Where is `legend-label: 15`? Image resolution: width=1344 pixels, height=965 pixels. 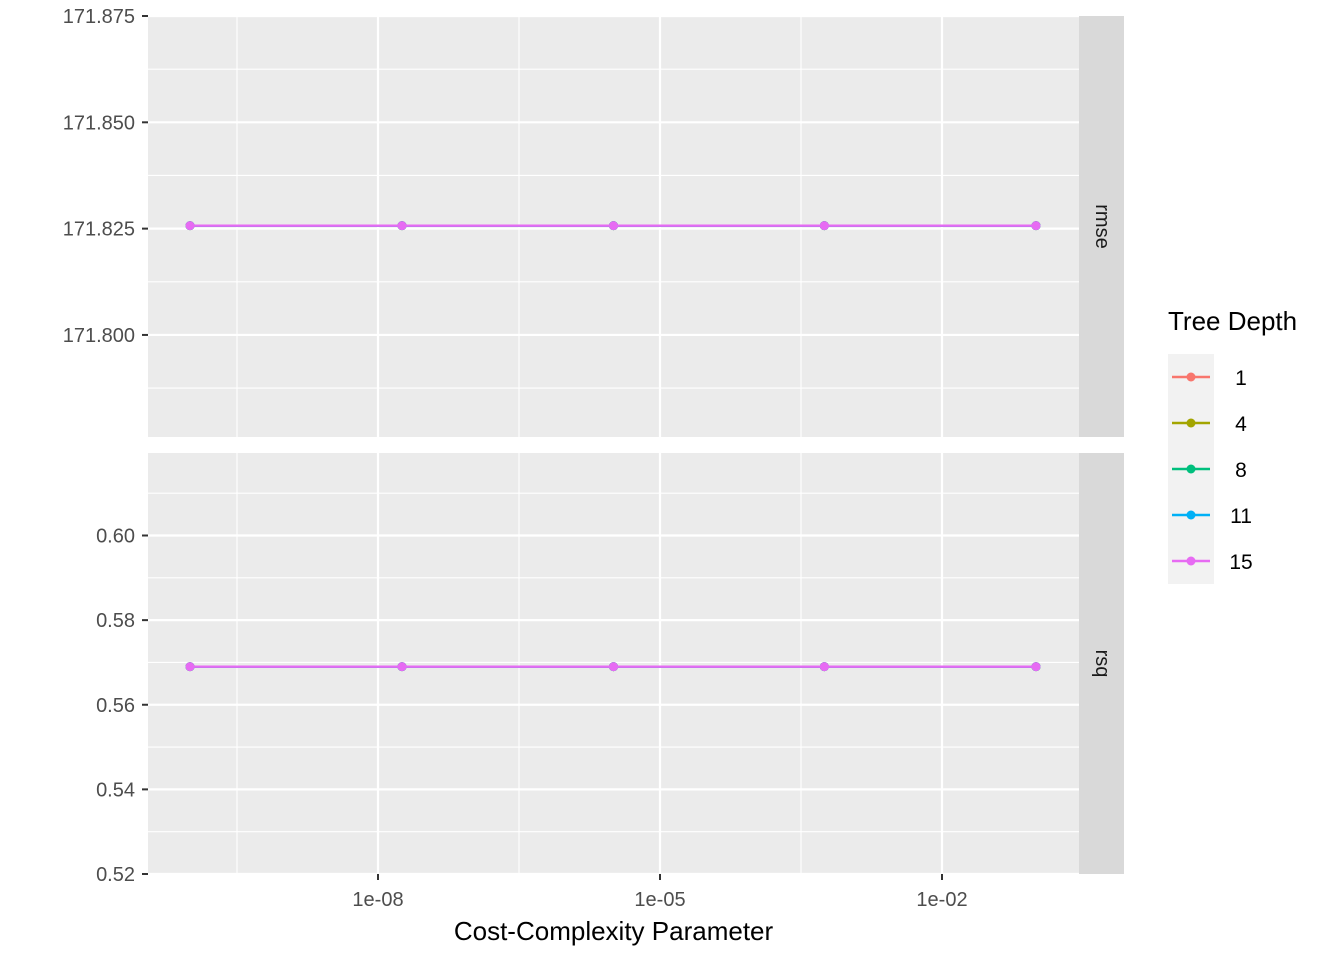
legend-label: 15 is located at coordinates (1240, 562).